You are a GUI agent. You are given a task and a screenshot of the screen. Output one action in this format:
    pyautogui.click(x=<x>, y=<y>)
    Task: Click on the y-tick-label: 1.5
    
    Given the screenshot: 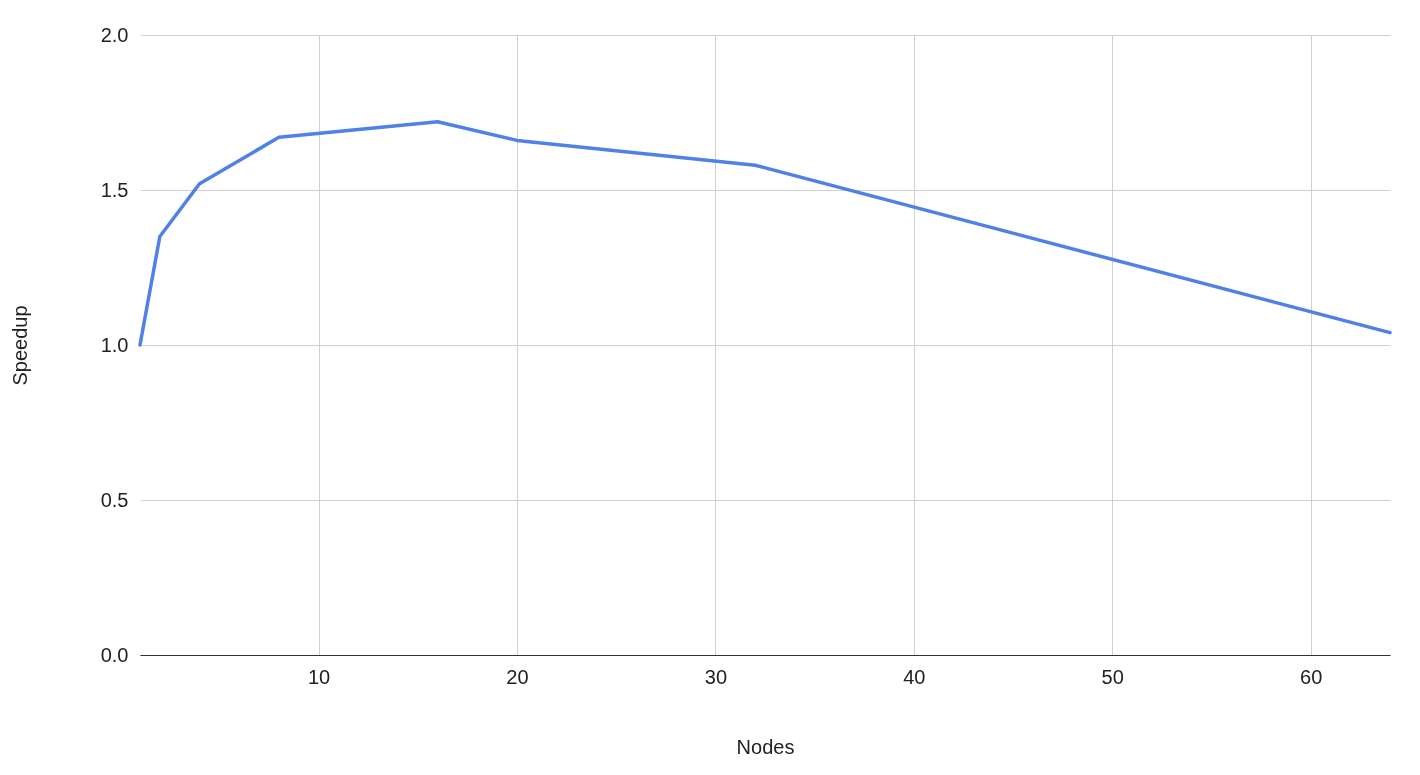 What is the action you would take?
    pyautogui.click(x=114, y=189)
    